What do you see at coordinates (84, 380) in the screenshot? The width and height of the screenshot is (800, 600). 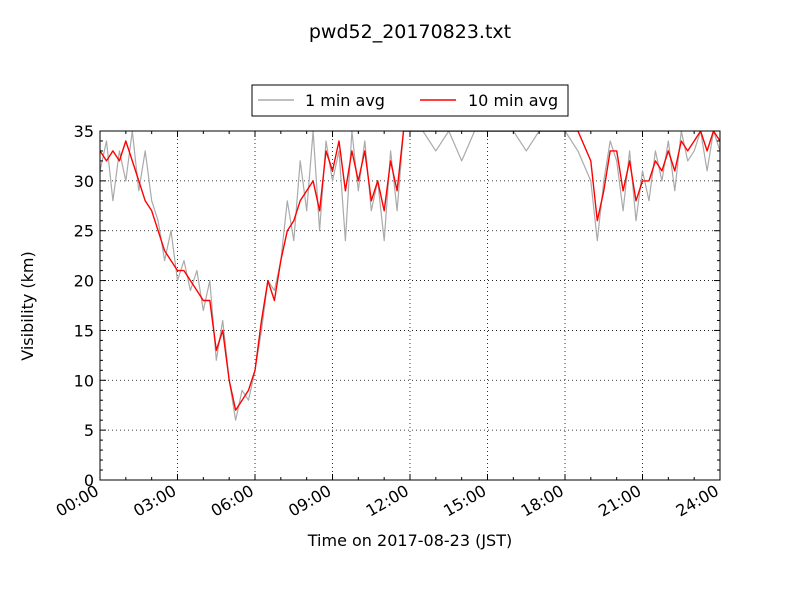 I see `y-tick-label: 10` at bounding box center [84, 380].